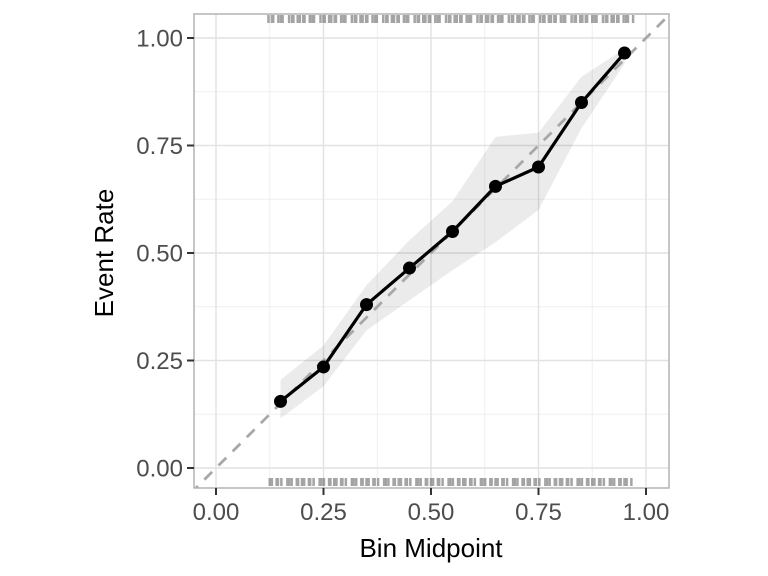 Image resolution: width=768 pixels, height=576 pixels. I want to click on x-axis-title: Bin Midpoint, so click(431, 548).